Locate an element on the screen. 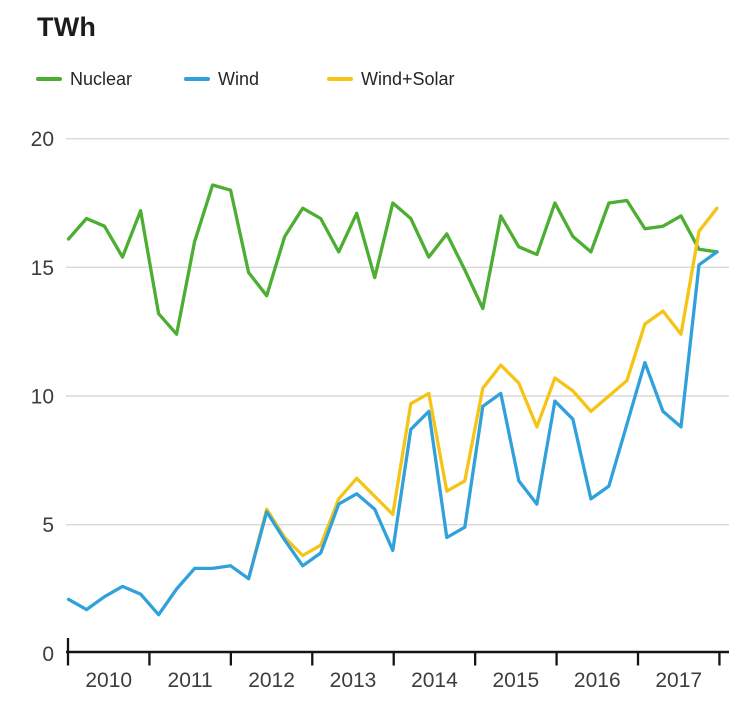 Image resolution: width=755 pixels, height=709 pixels. wind-swatch-icon is located at coordinates (197, 79).